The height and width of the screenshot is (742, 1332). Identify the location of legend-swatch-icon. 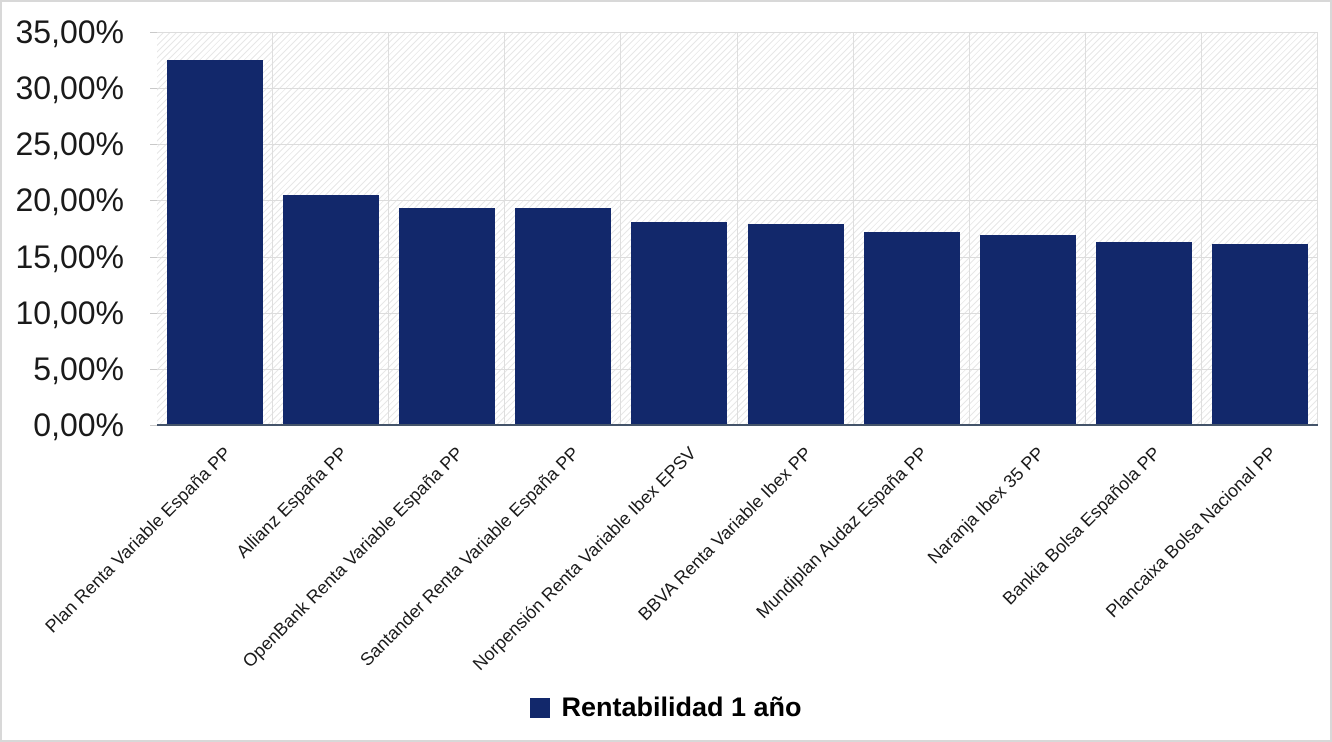
(540, 707).